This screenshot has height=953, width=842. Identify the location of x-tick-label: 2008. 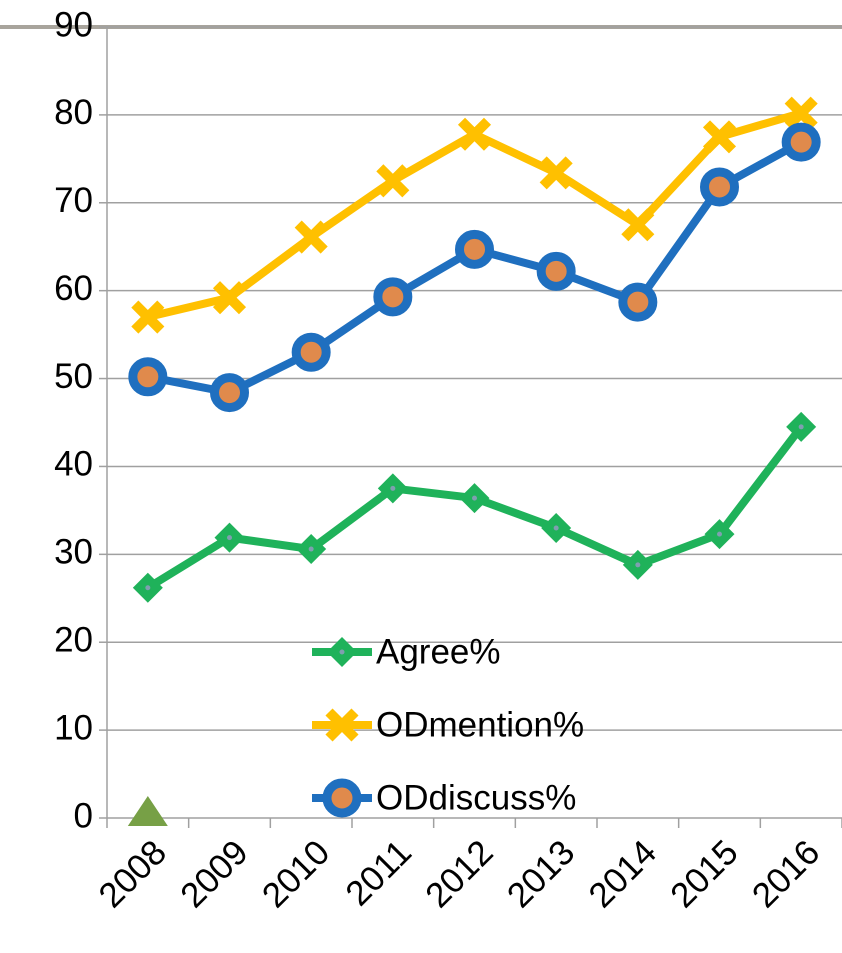
(132, 874).